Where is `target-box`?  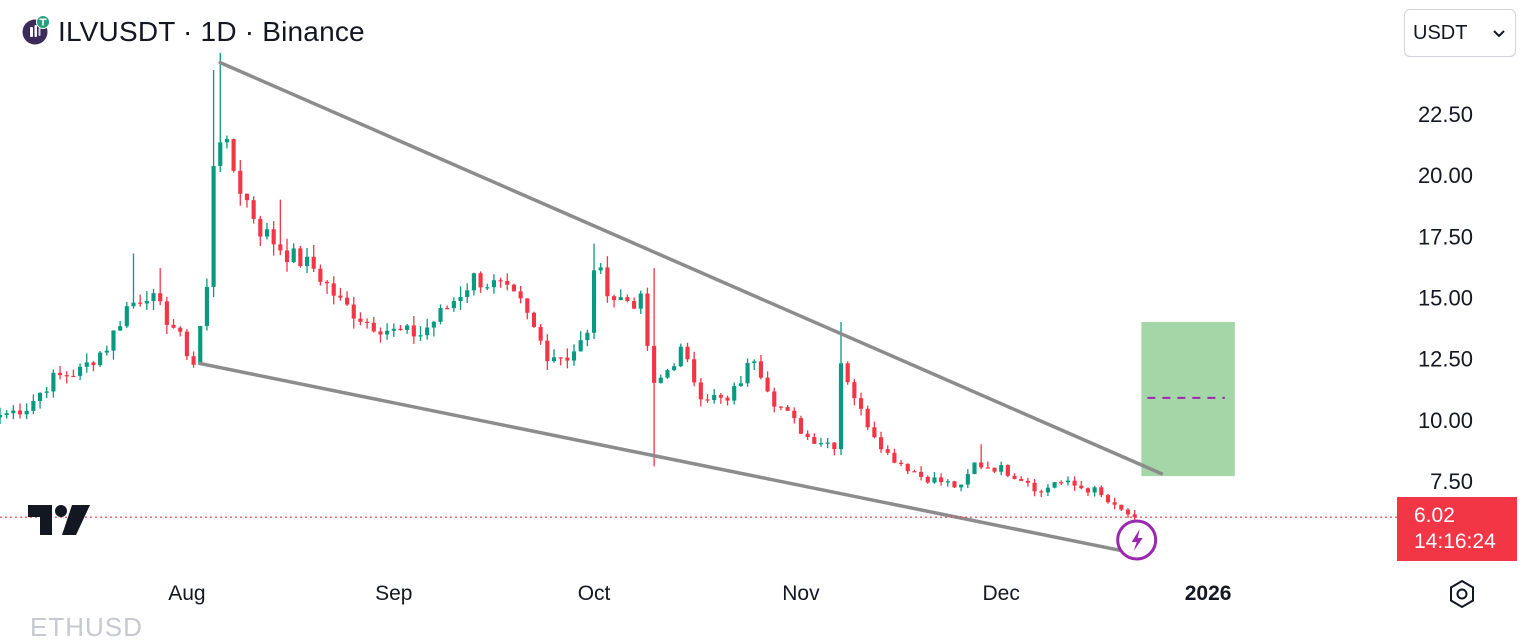 target-box is located at coordinates (1188, 399).